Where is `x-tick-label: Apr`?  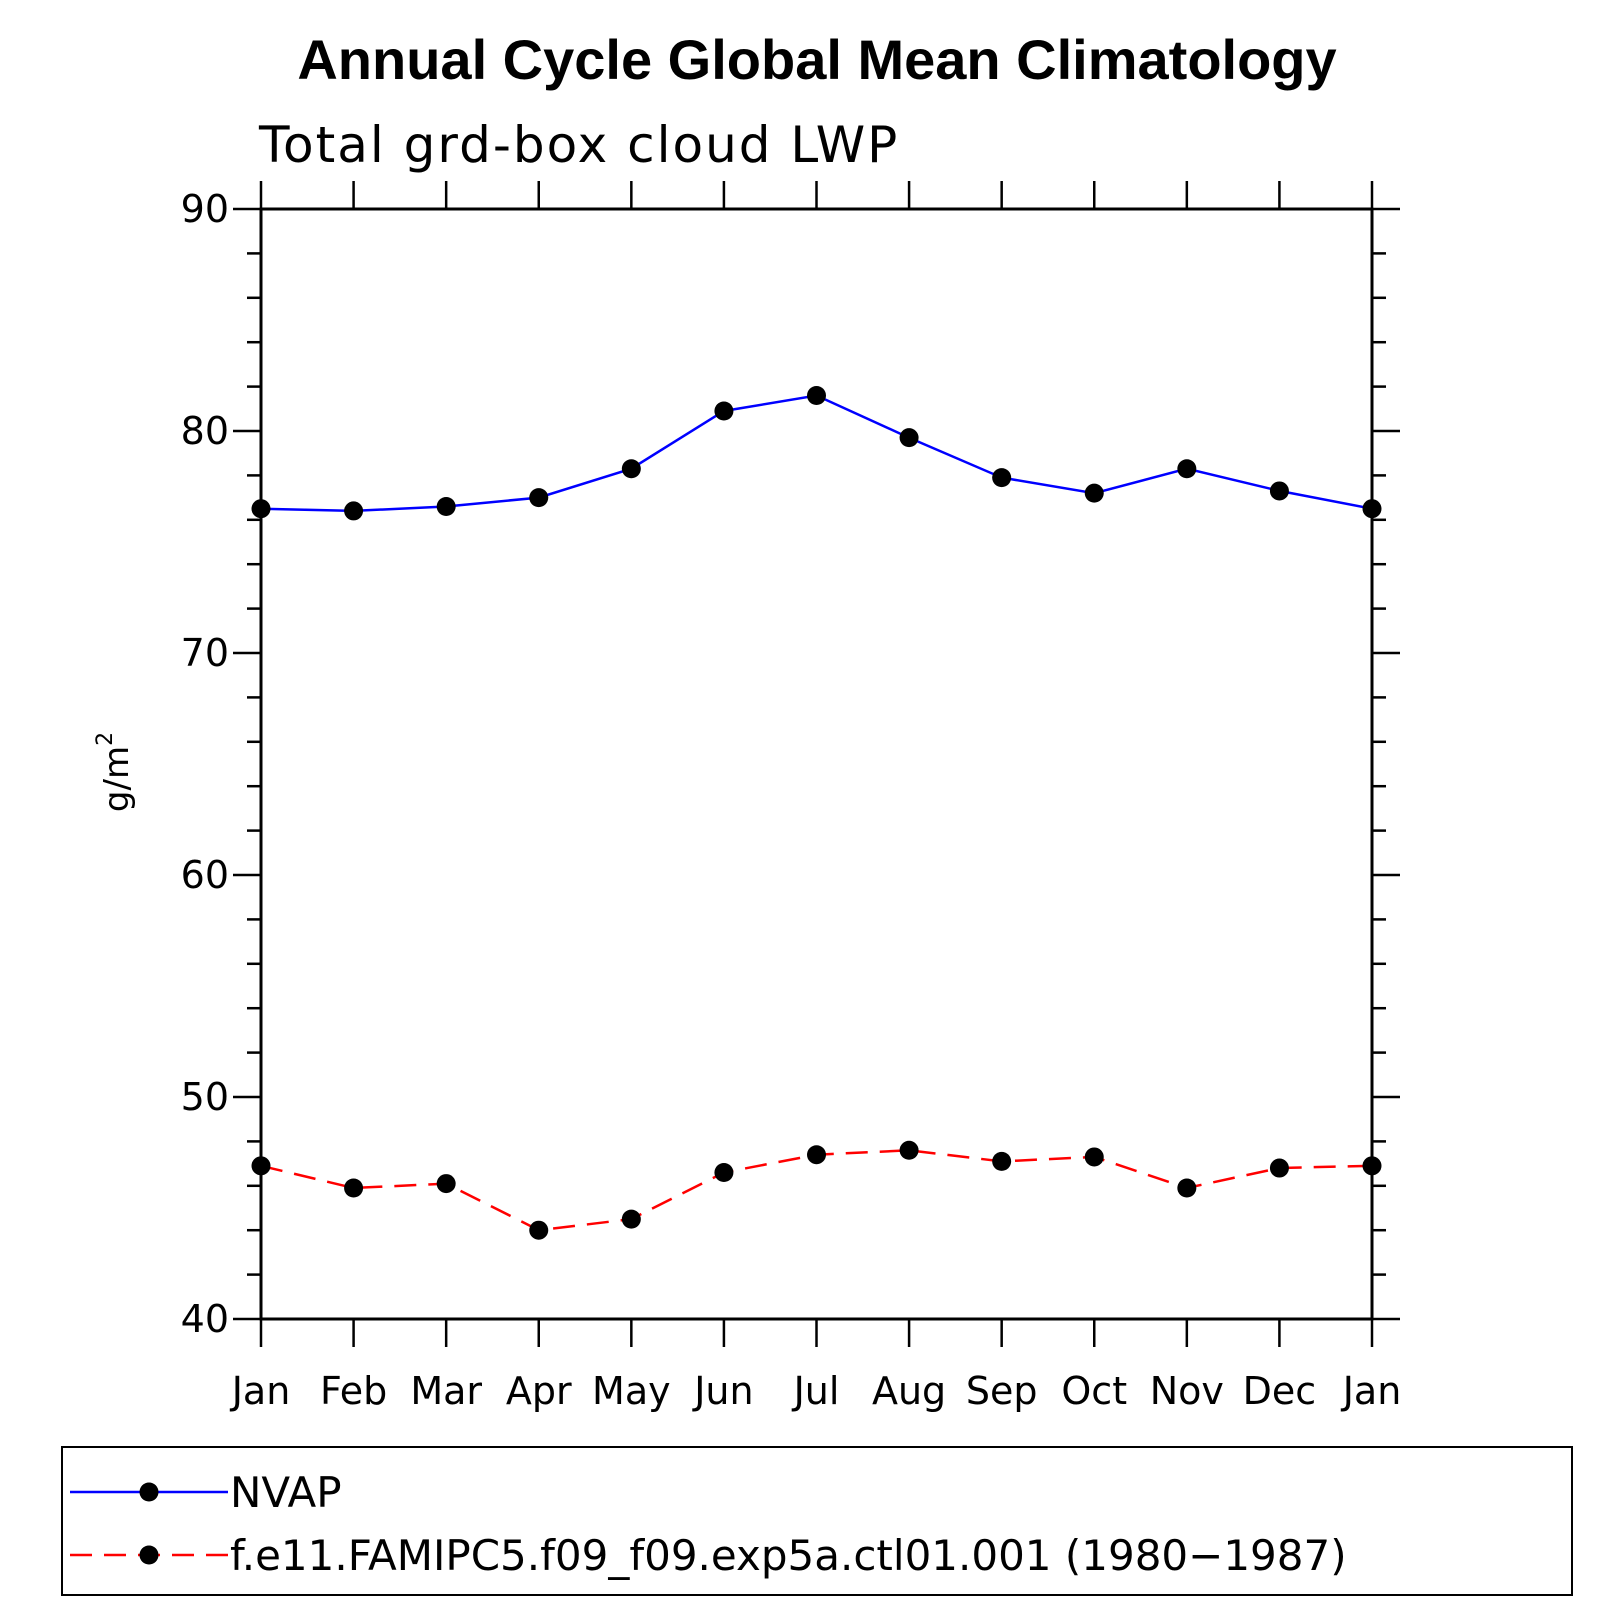
x-tick-label: Apr is located at coordinates (539, 1391).